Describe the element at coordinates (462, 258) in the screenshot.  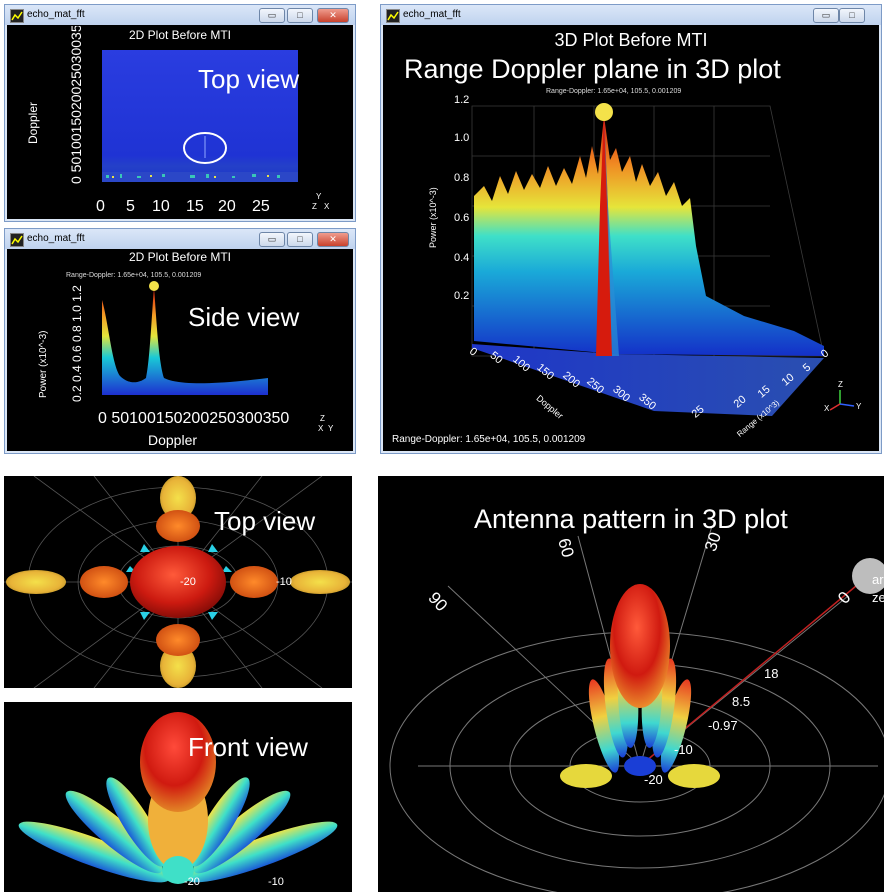
I see `power-tick: 0.4` at that location.